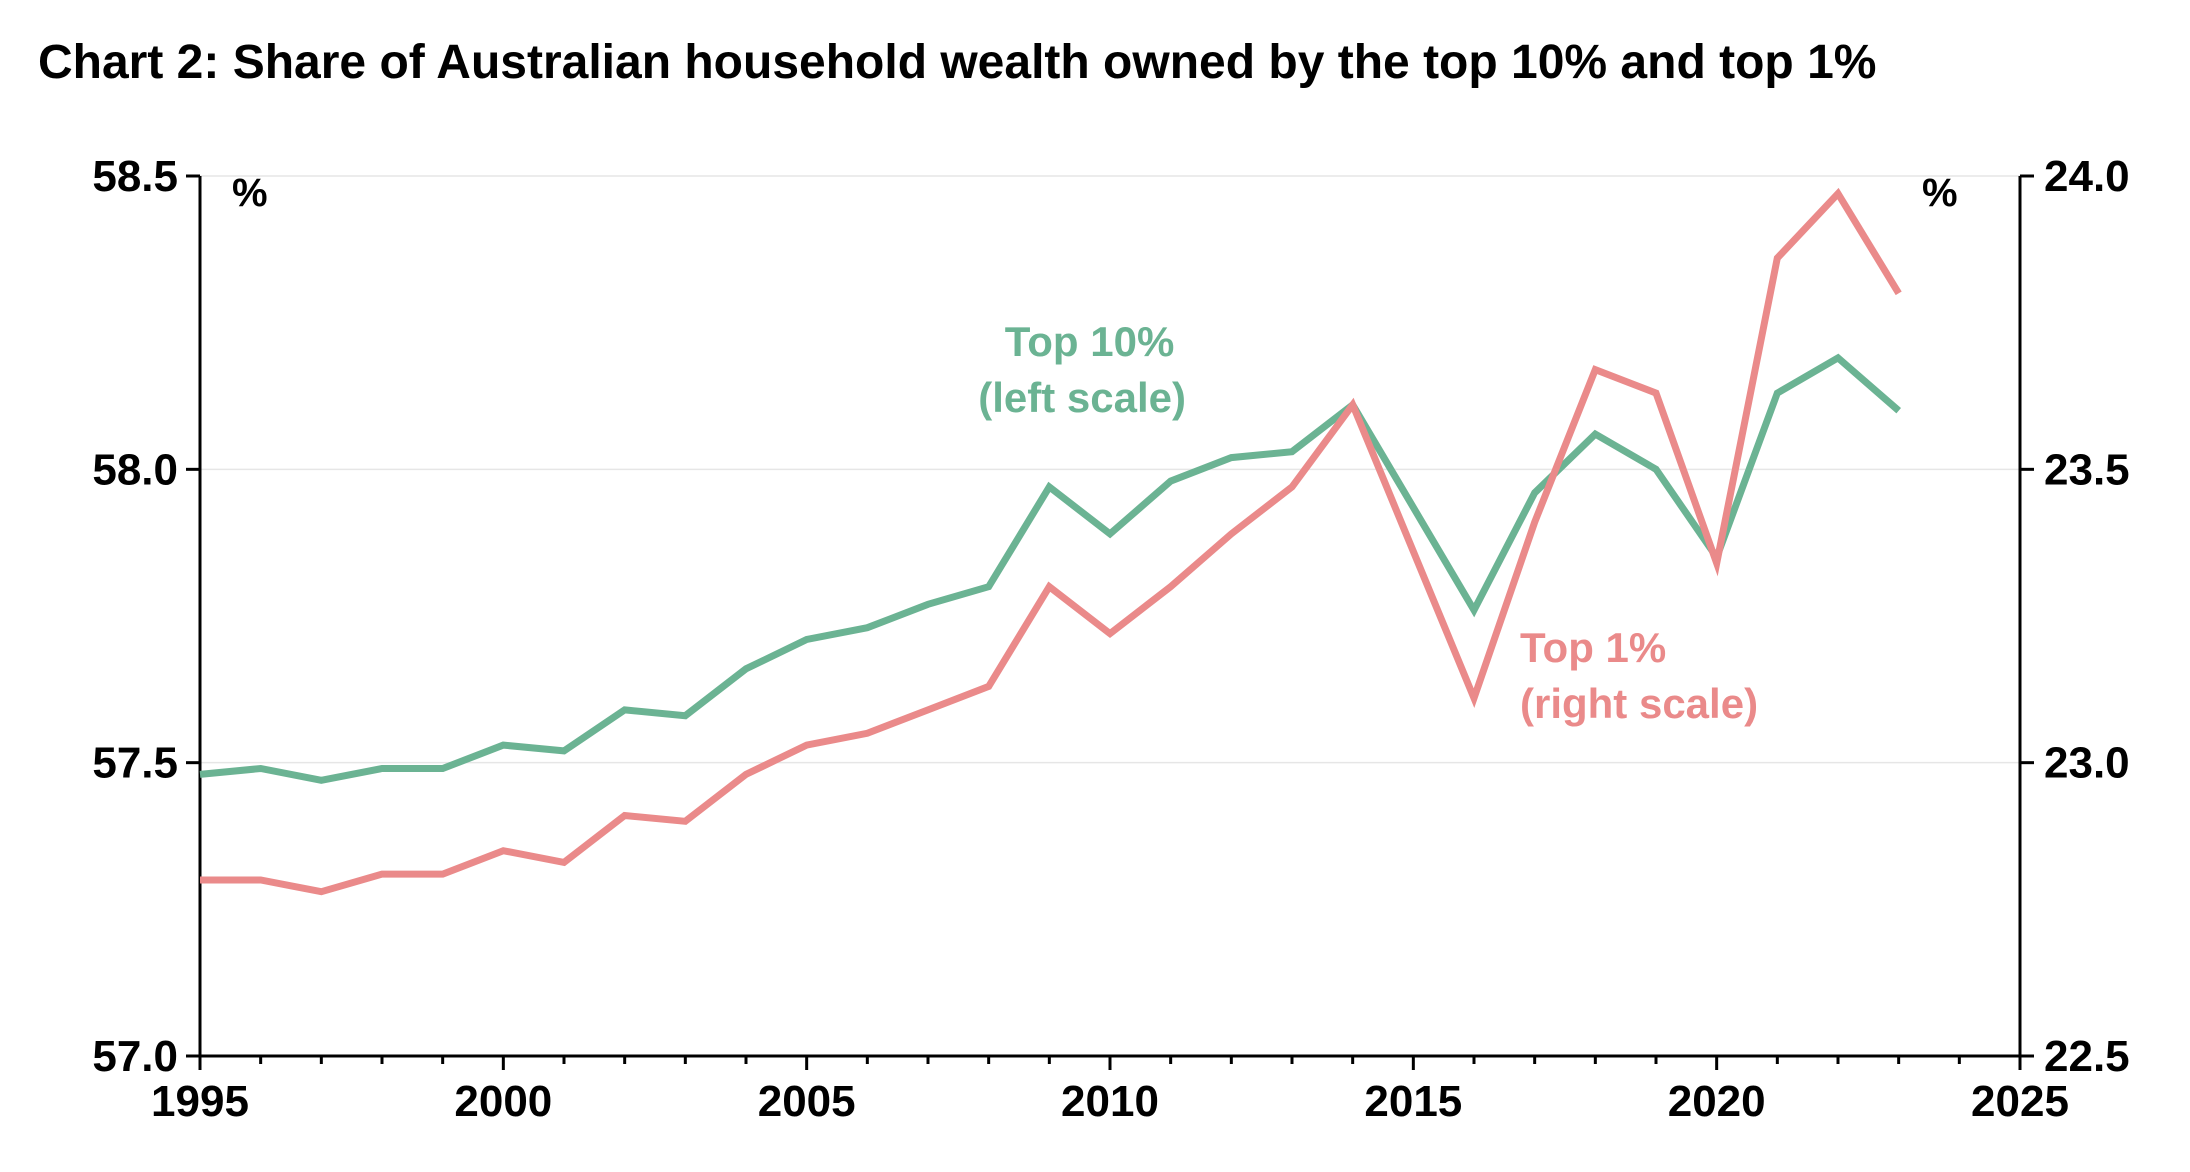 The width and height of the screenshot is (2190, 1172). Describe the element at coordinates (1593, 647) in the screenshot. I see `top1-label-line1: Top 1%` at that location.